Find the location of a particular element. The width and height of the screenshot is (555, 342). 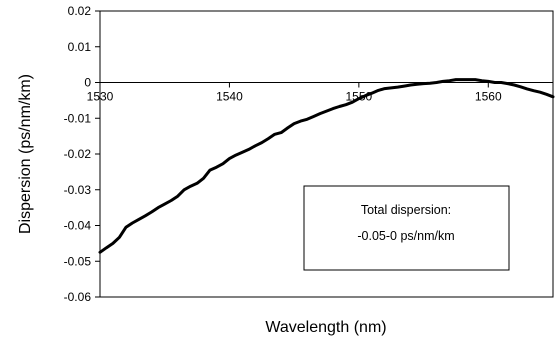

x-tick-label: 1550 is located at coordinates (359, 97).